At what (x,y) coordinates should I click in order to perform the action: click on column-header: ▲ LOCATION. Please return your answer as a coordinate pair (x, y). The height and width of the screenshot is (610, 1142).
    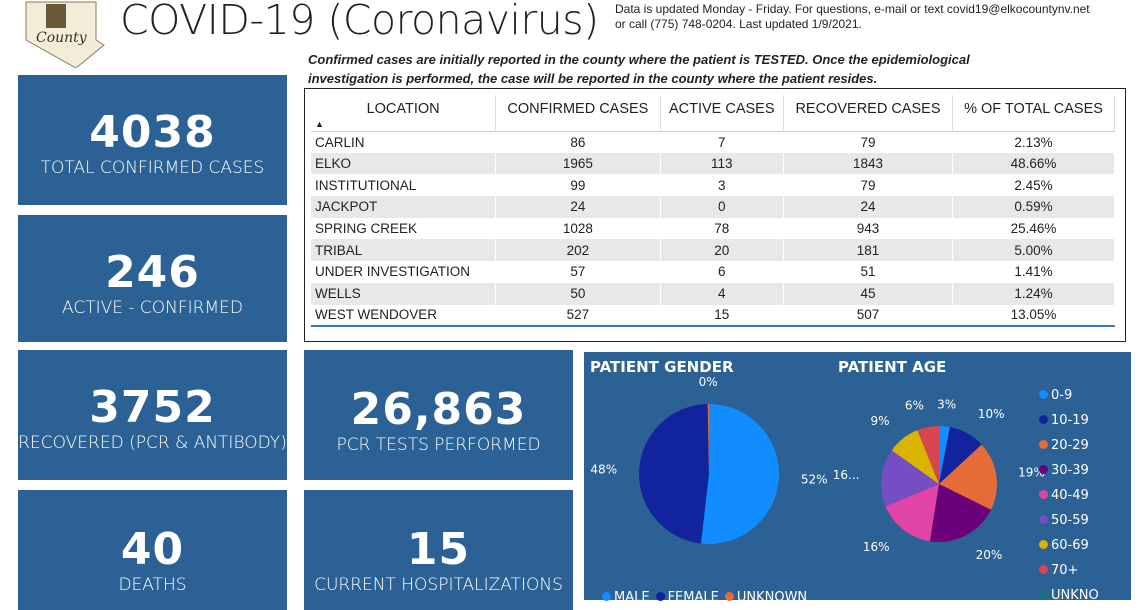
    Looking at the image, I should click on (404, 113).